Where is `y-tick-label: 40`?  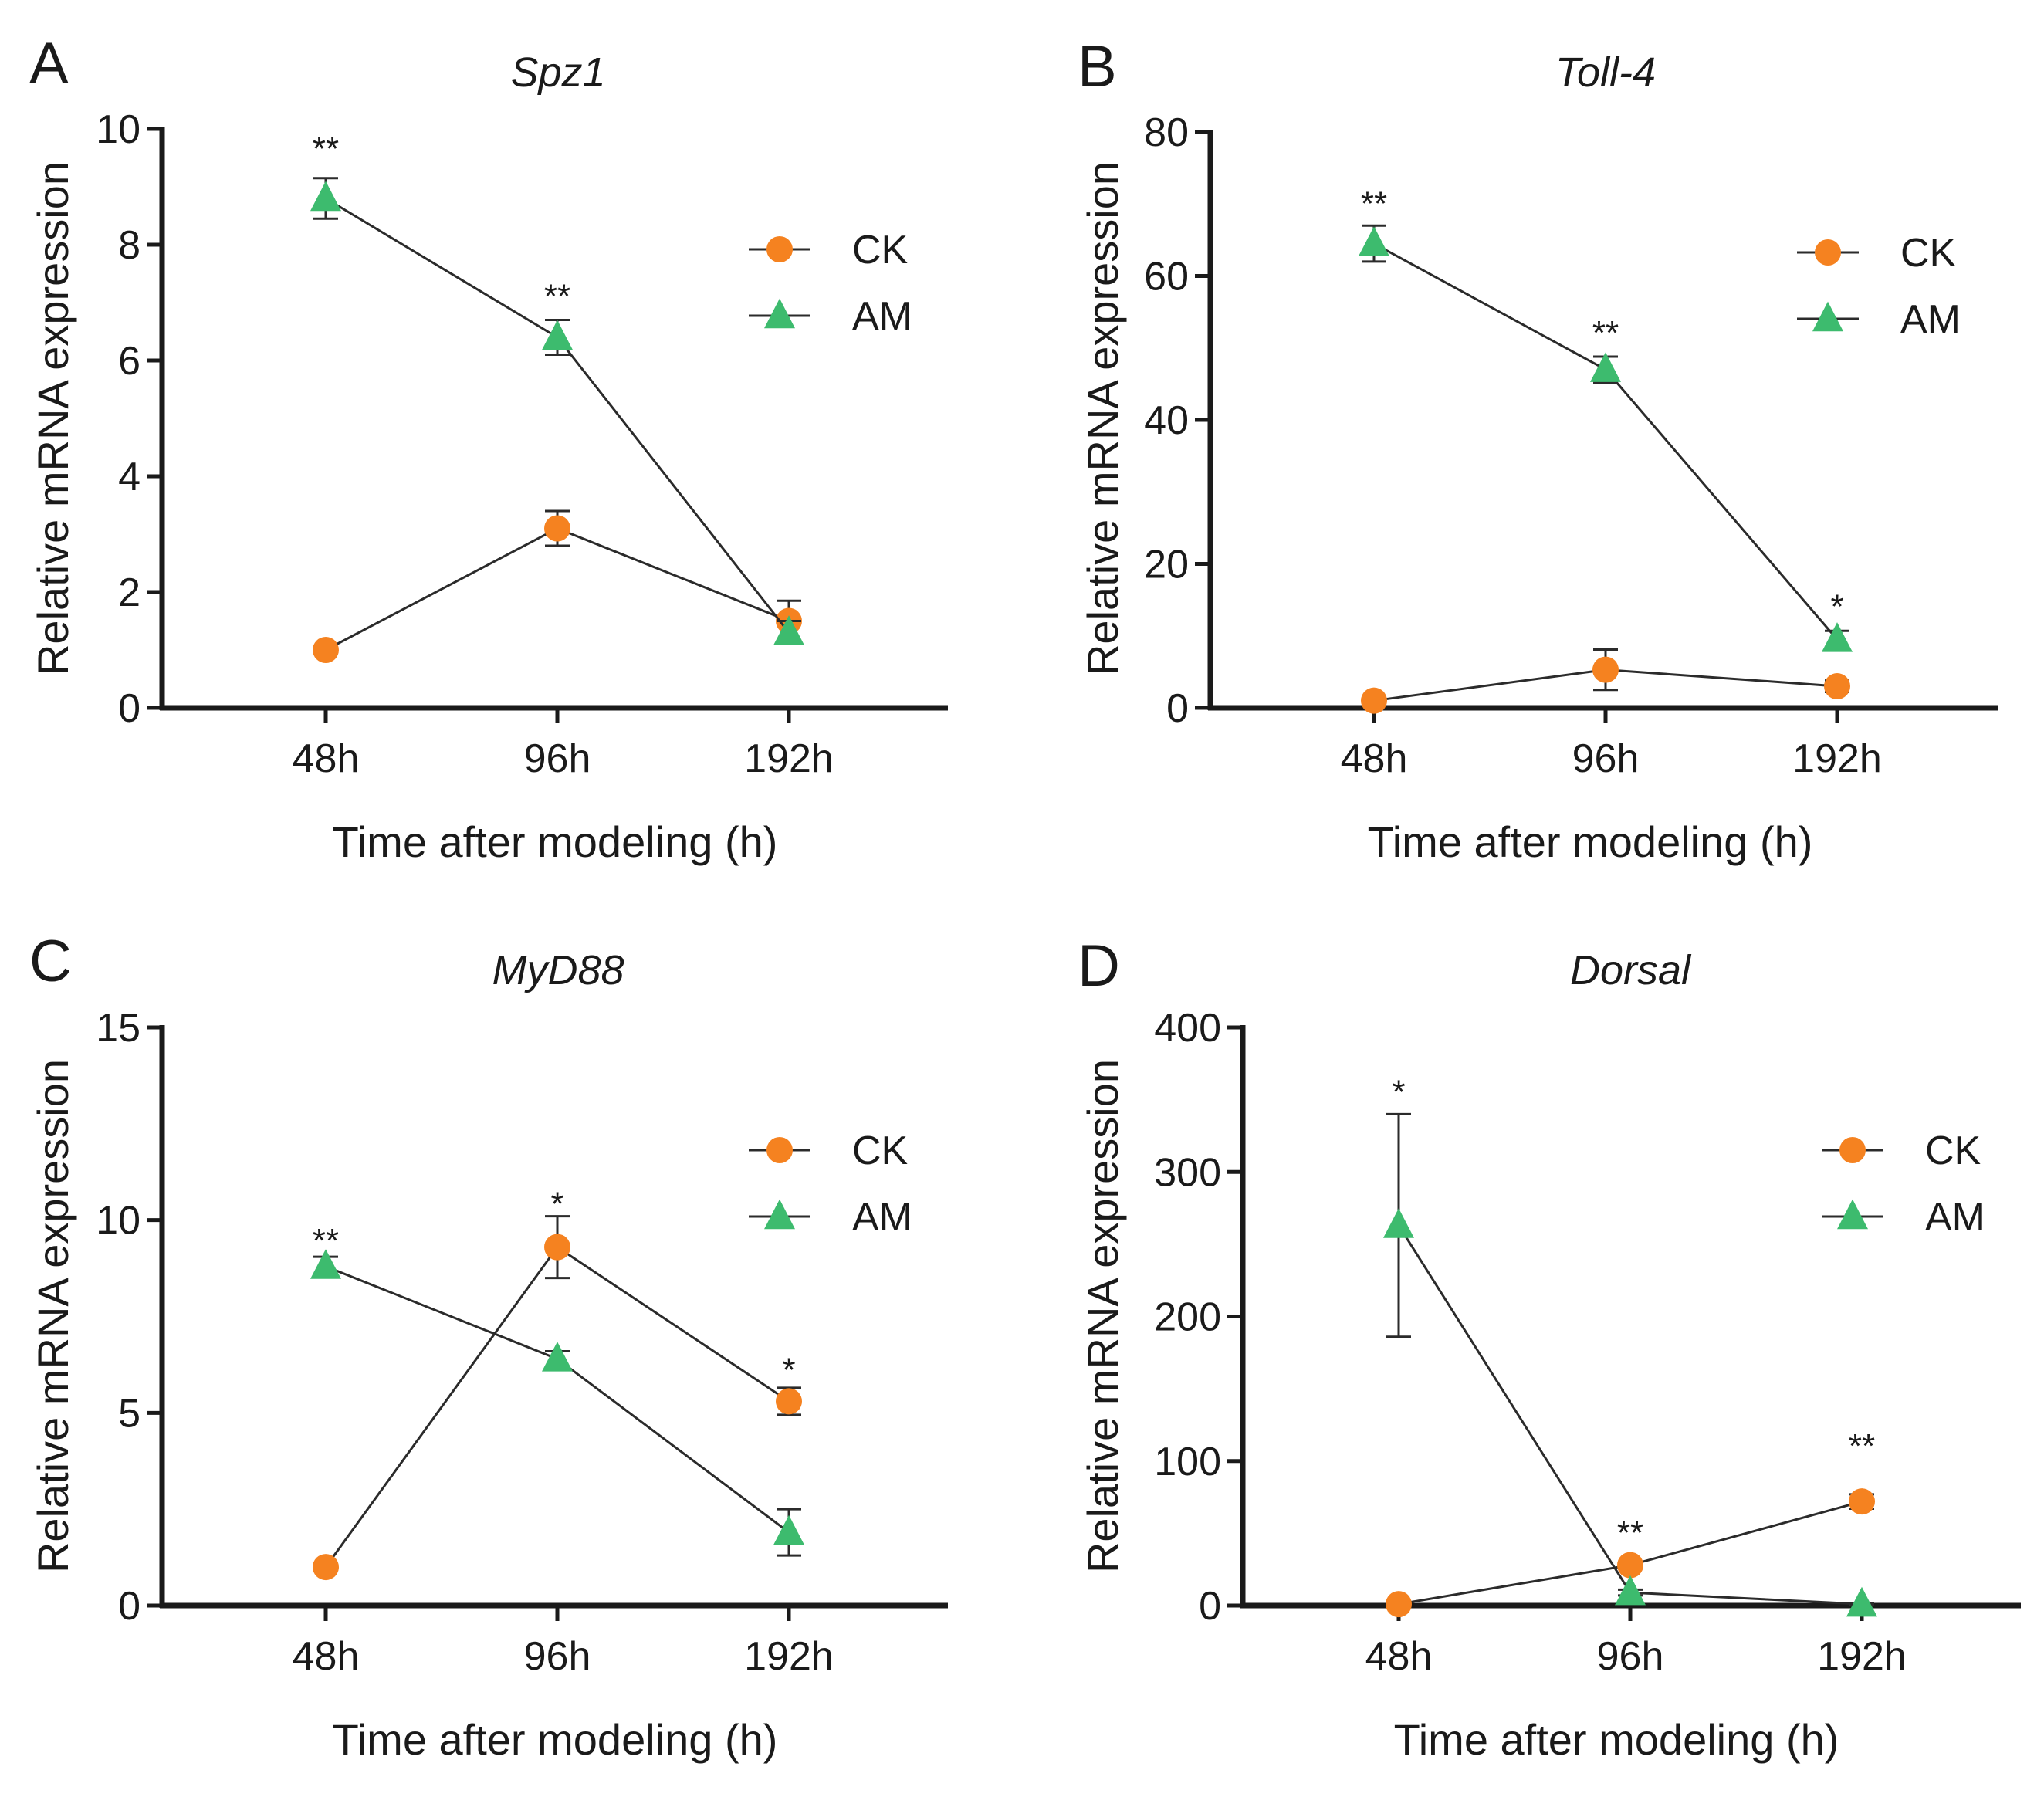
y-tick-label: 40 is located at coordinates (1166, 420).